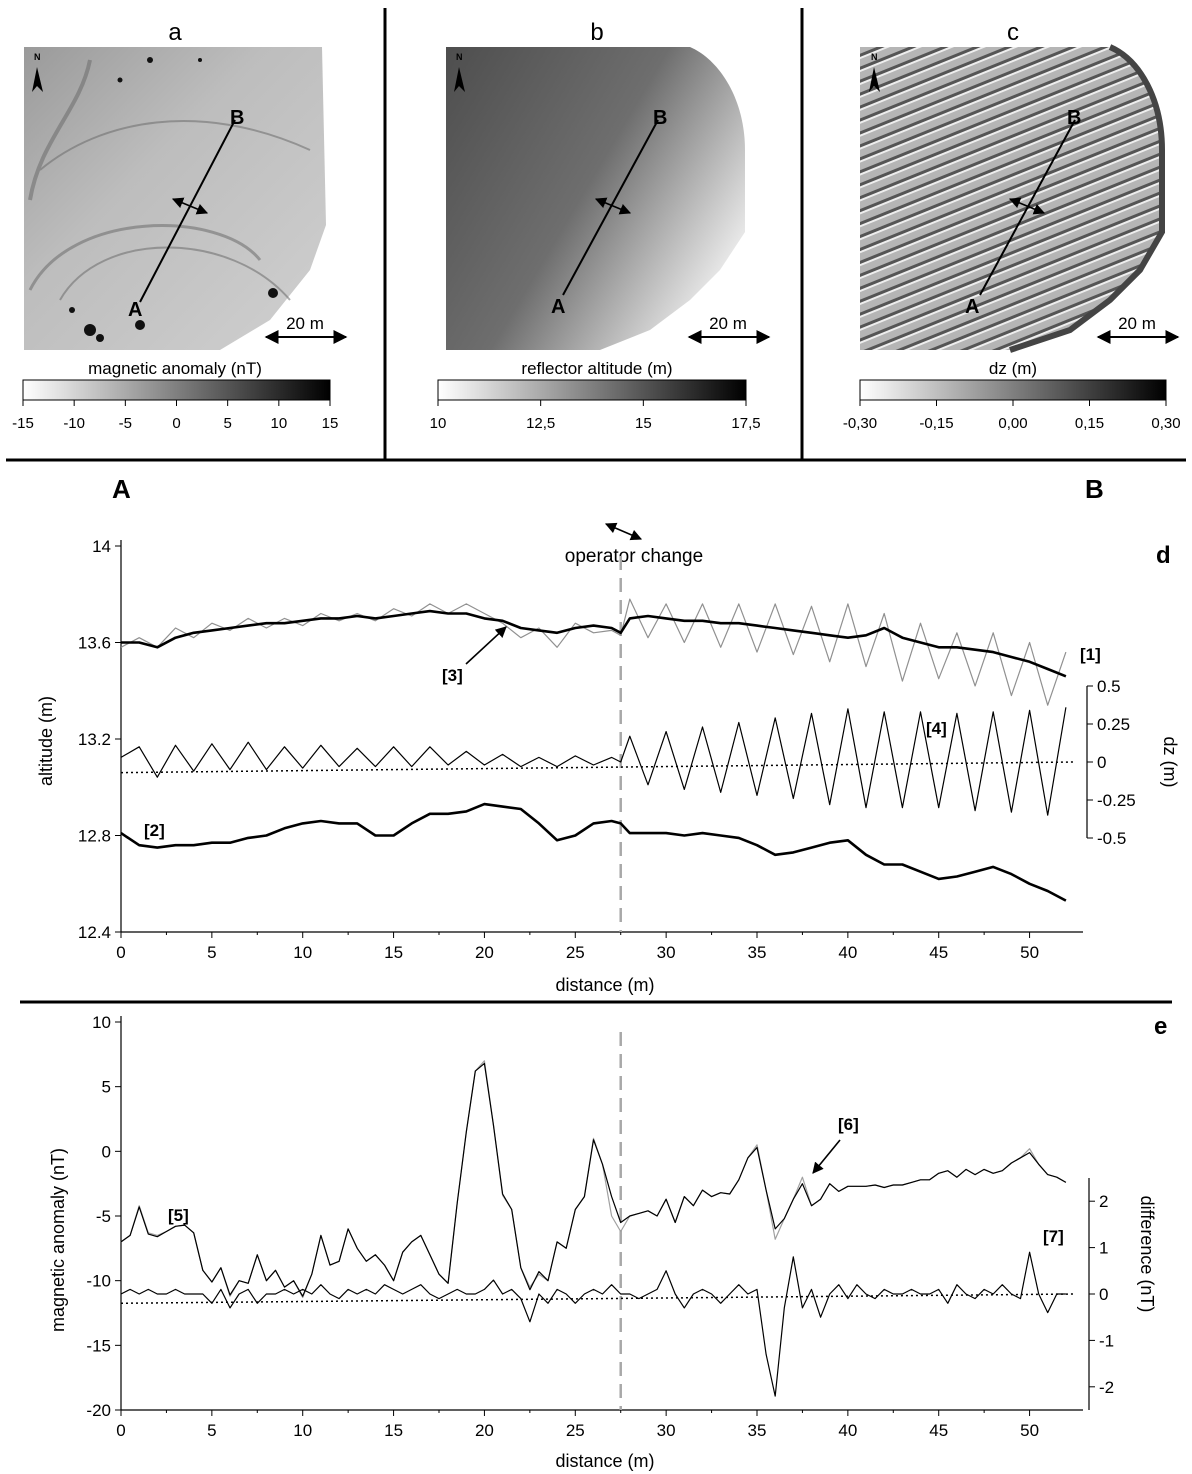 The image size is (1192, 1474). I want to click on colorbar-tick-label: -5, so click(125, 423).